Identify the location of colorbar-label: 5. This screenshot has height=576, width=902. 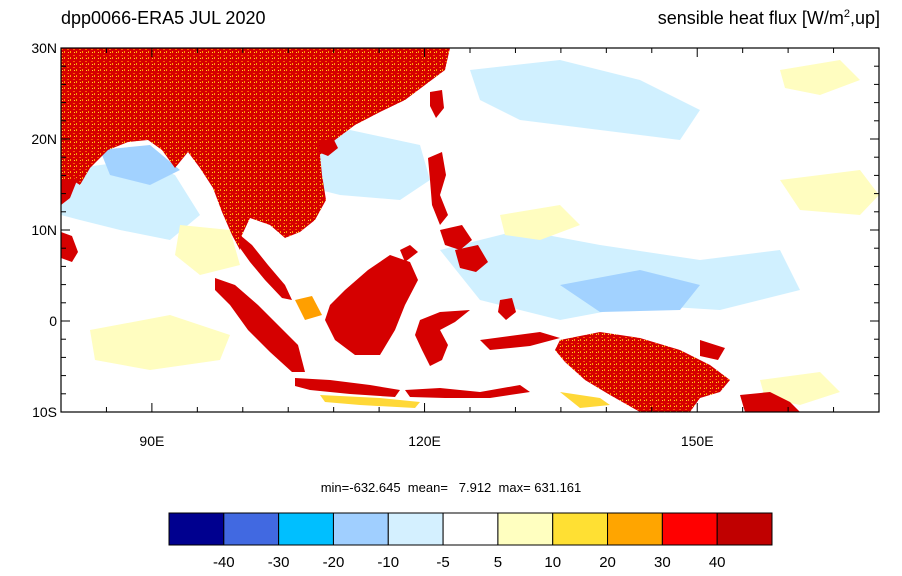
(498, 562).